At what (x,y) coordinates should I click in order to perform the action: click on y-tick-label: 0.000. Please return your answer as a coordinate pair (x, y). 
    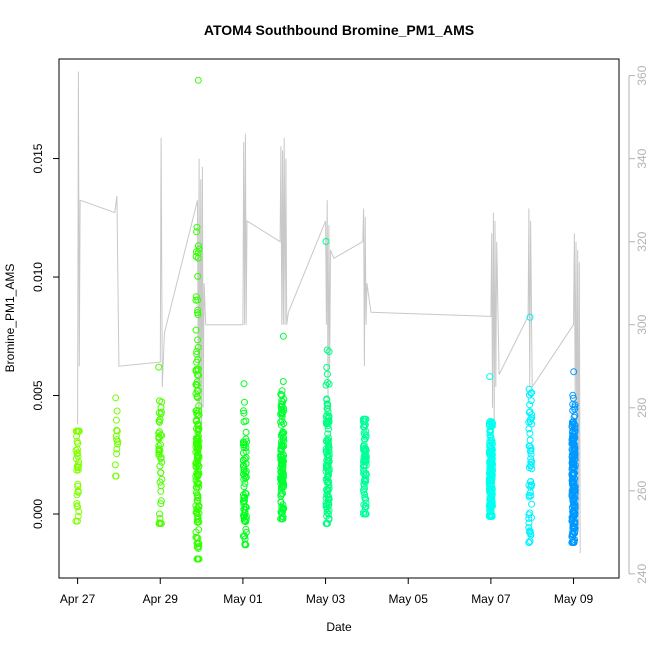
    Looking at the image, I should click on (38, 514).